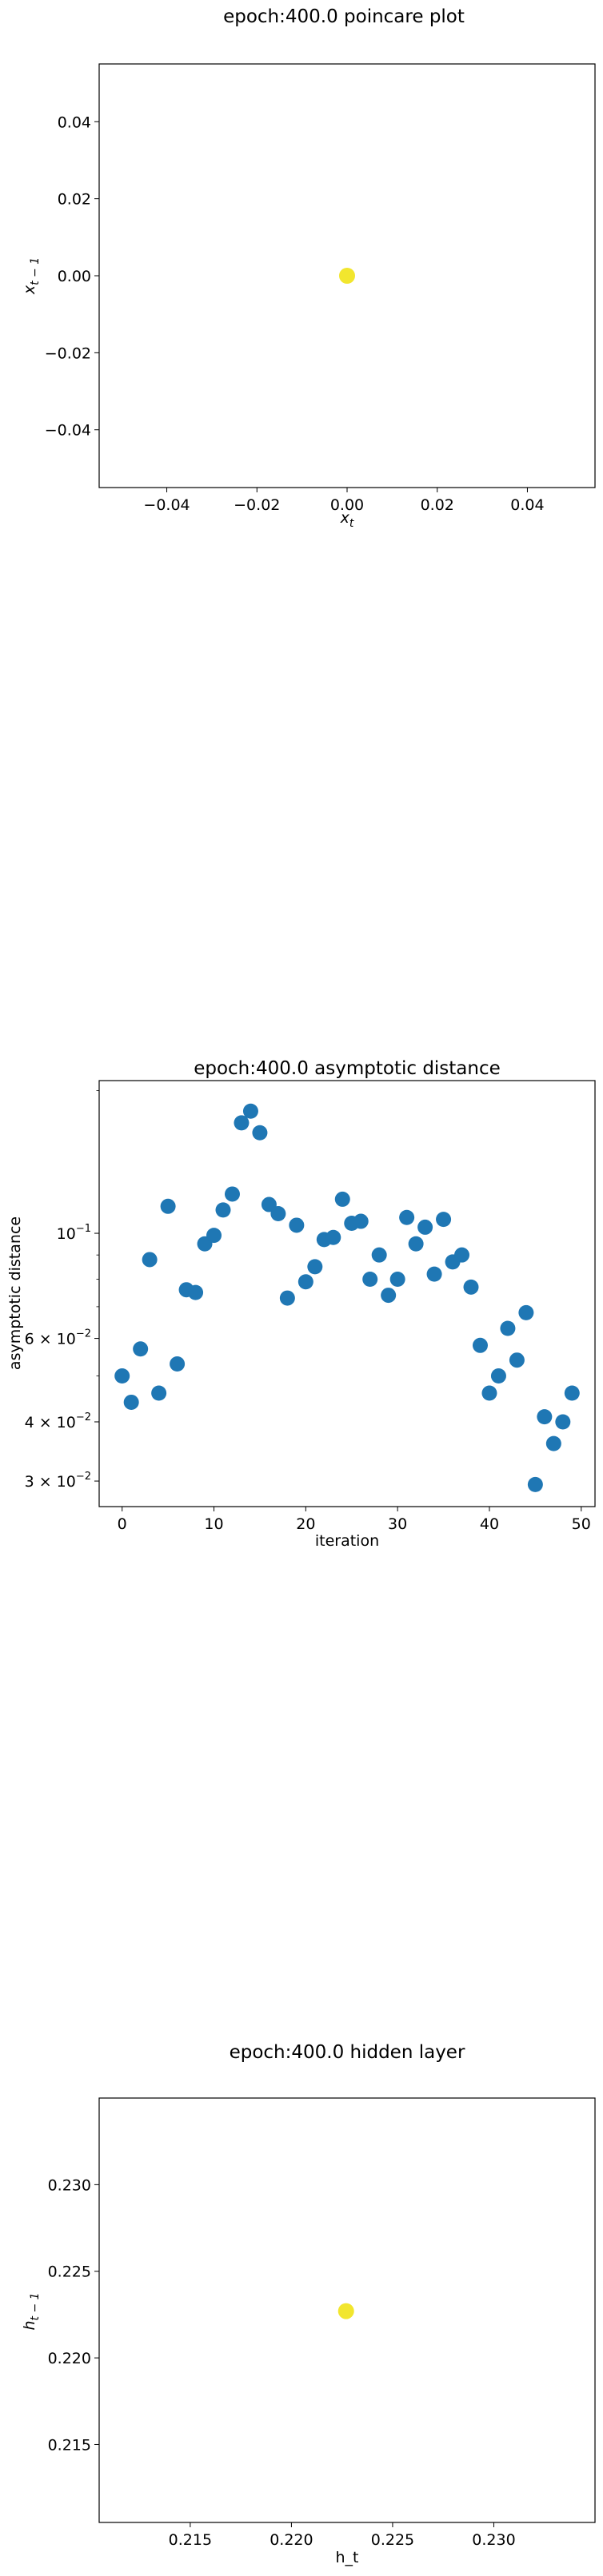 The width and height of the screenshot is (603, 2576). Describe the element at coordinates (582, 1524) in the screenshot. I see `x-tick-label: 50` at that location.